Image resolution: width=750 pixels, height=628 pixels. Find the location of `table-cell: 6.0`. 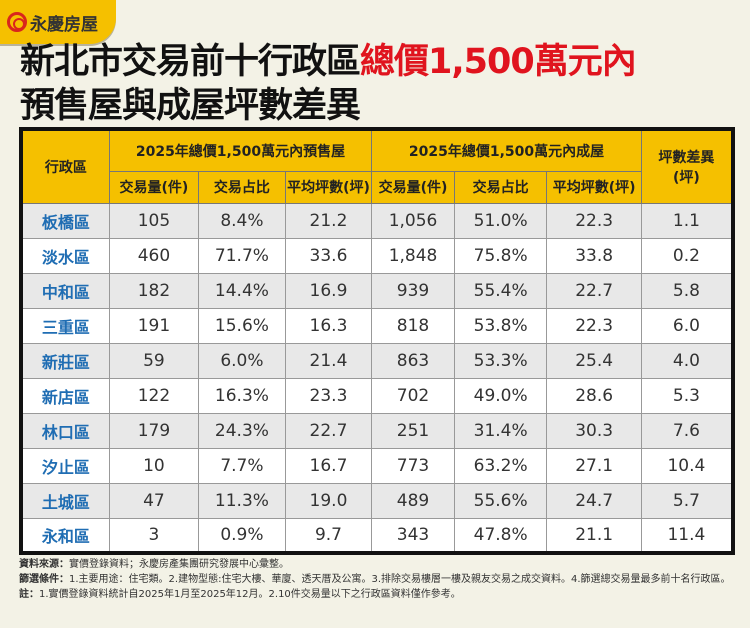

table-cell: 6.0 is located at coordinates (687, 325).